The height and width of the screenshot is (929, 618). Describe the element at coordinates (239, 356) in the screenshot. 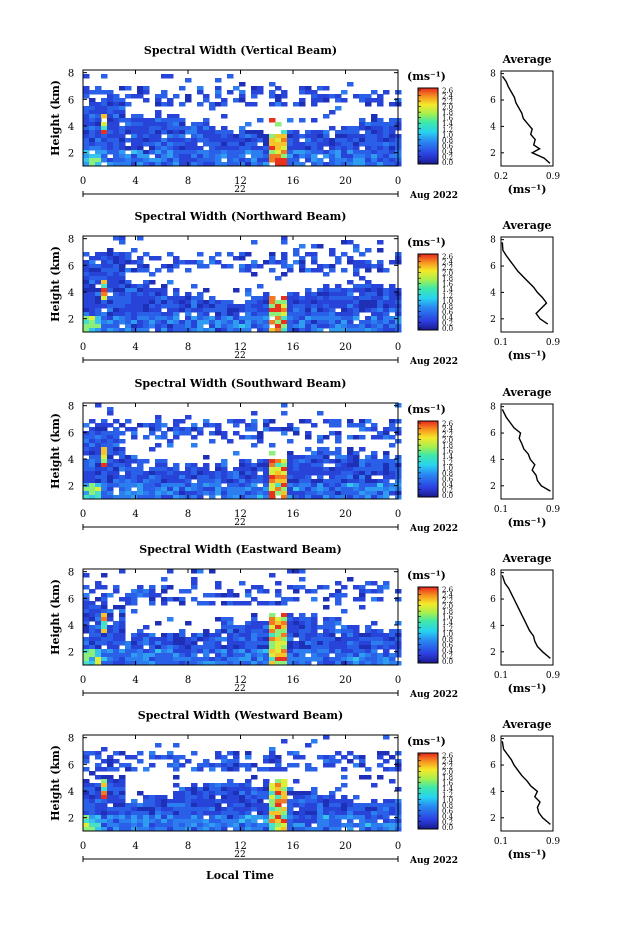

I see `day-label: 22` at that location.